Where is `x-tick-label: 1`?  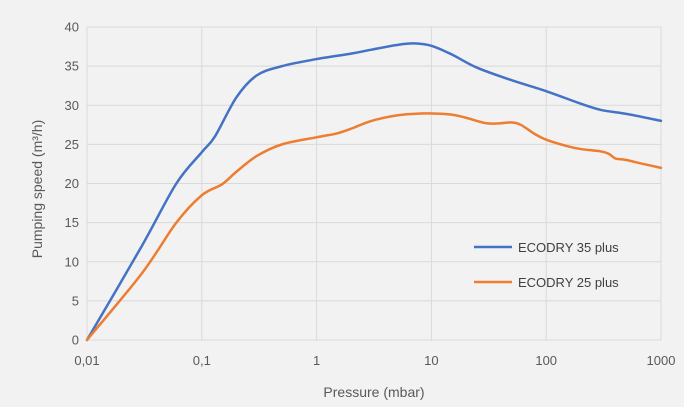
x-tick-label: 1 is located at coordinates (316, 360).